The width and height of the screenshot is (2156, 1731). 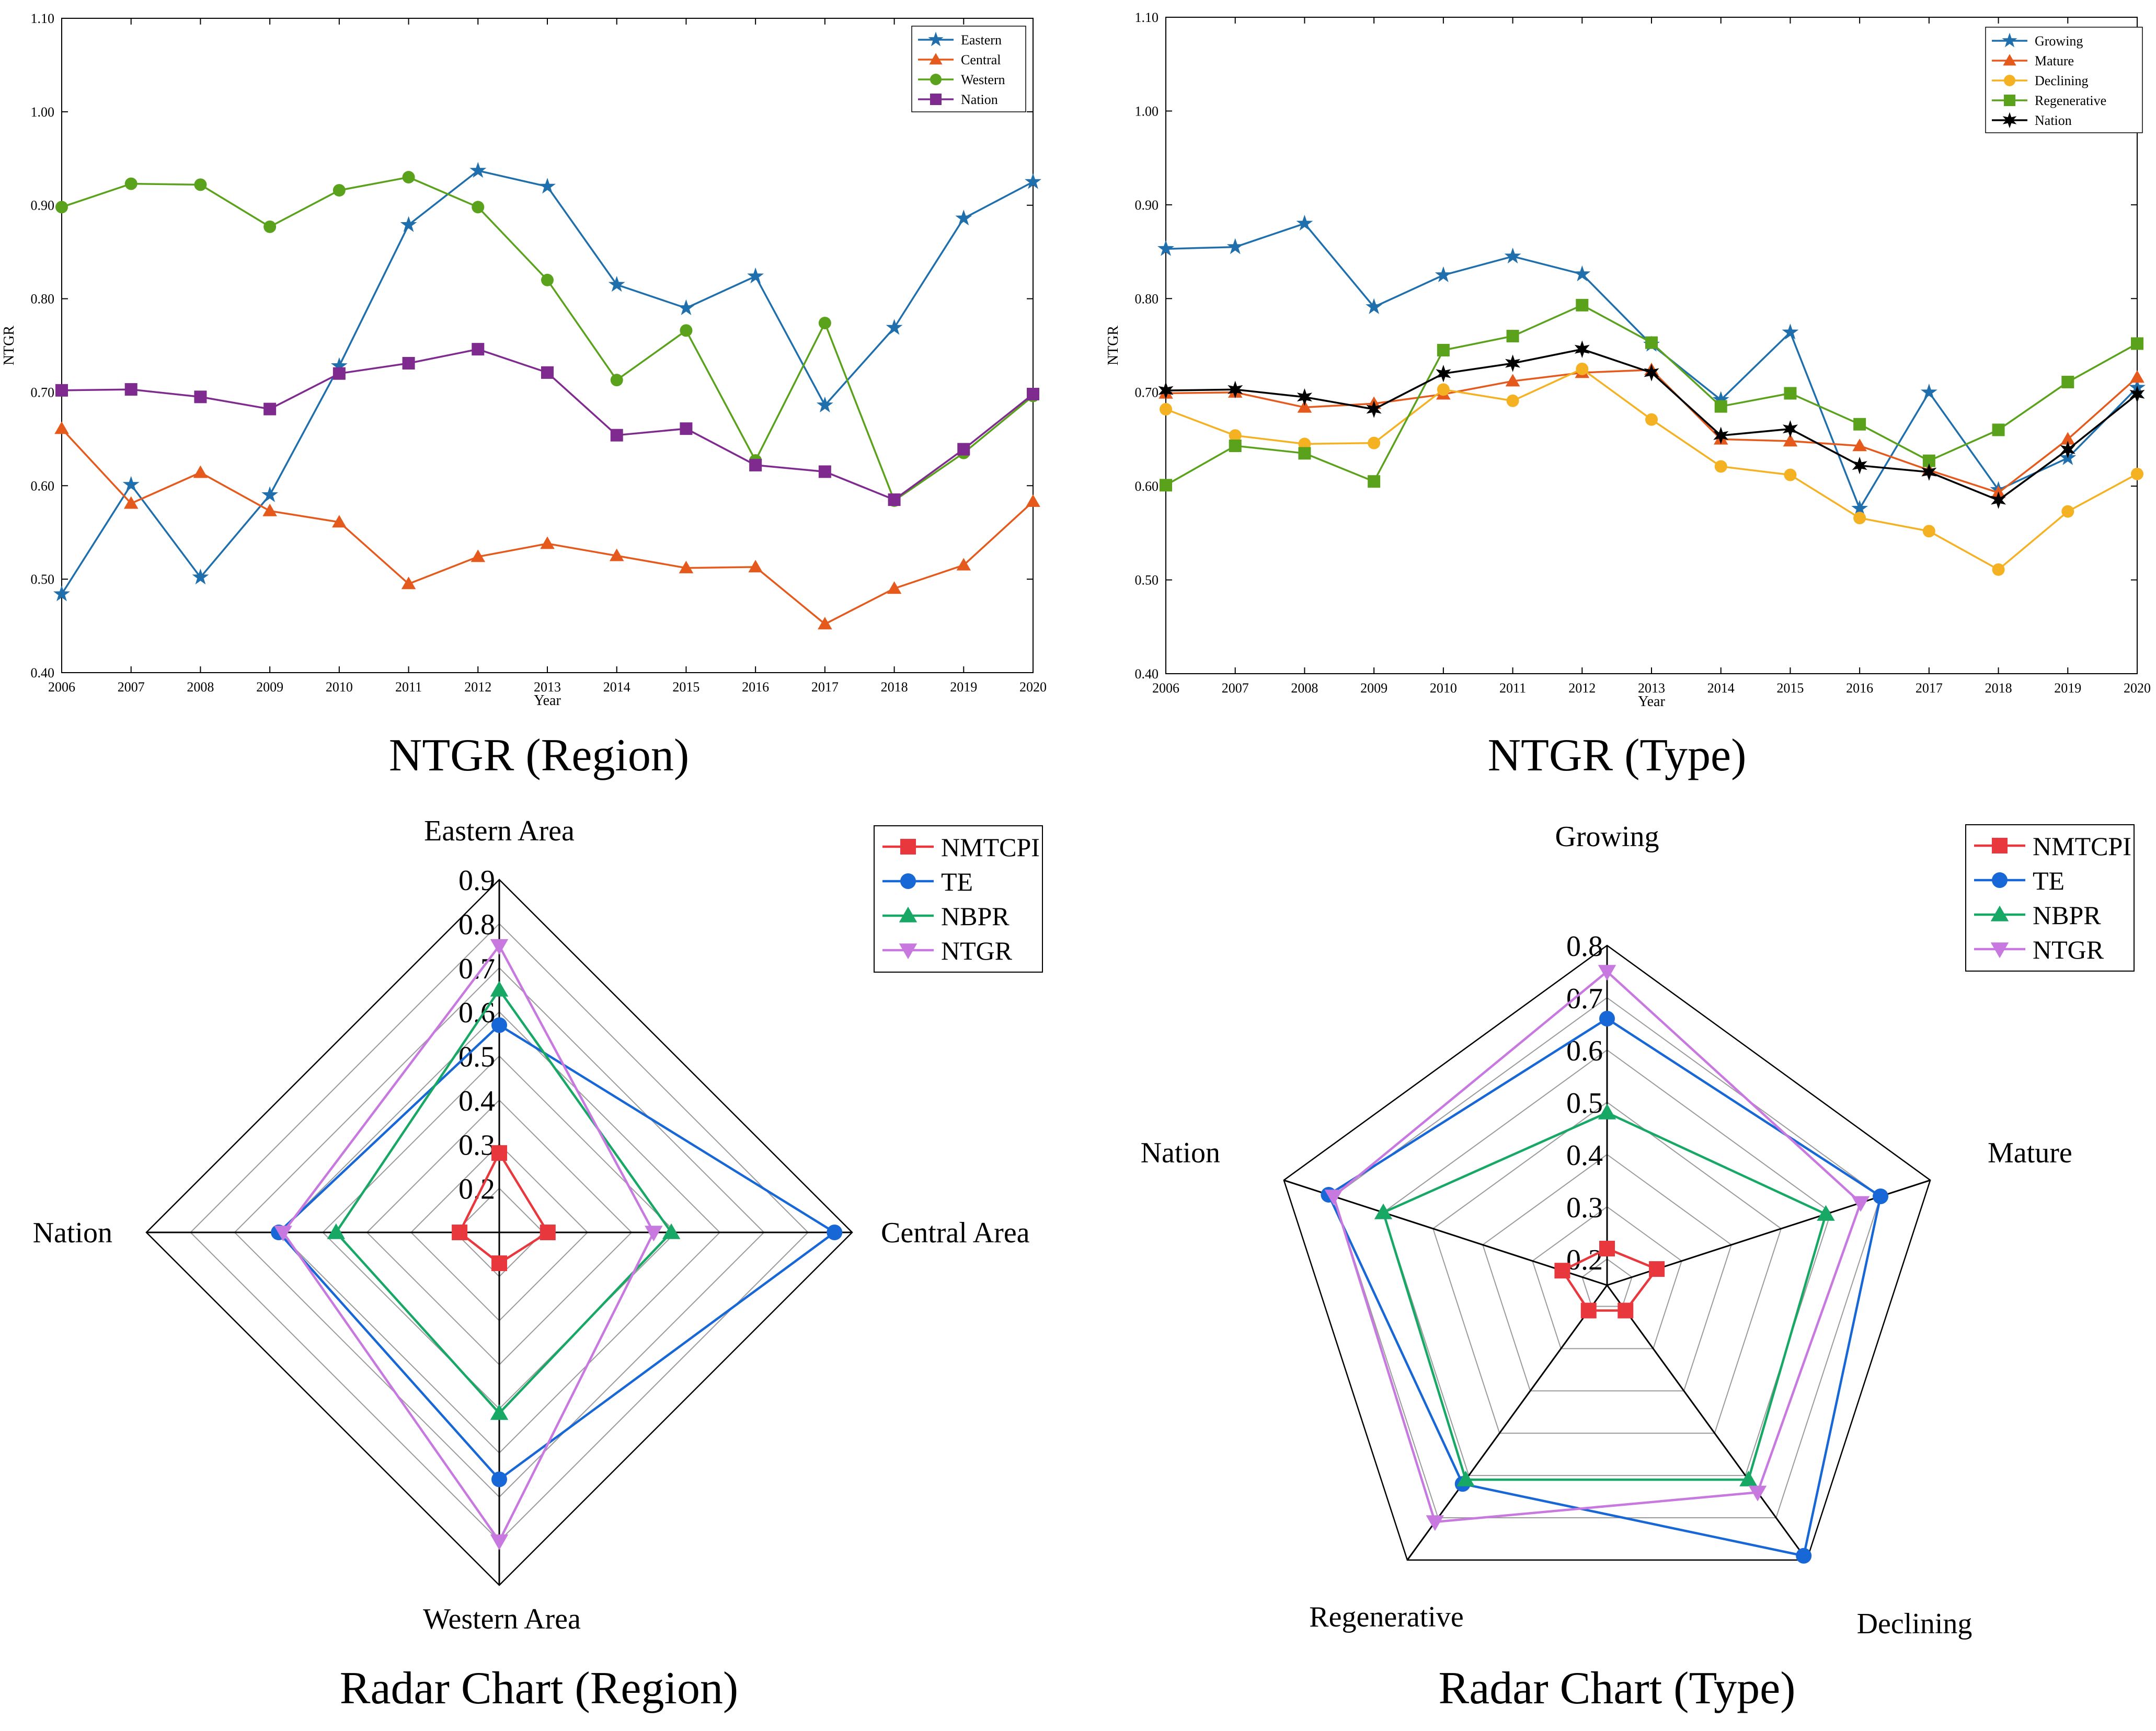 I want to click on x-axis-label: Year, so click(x=547, y=701).